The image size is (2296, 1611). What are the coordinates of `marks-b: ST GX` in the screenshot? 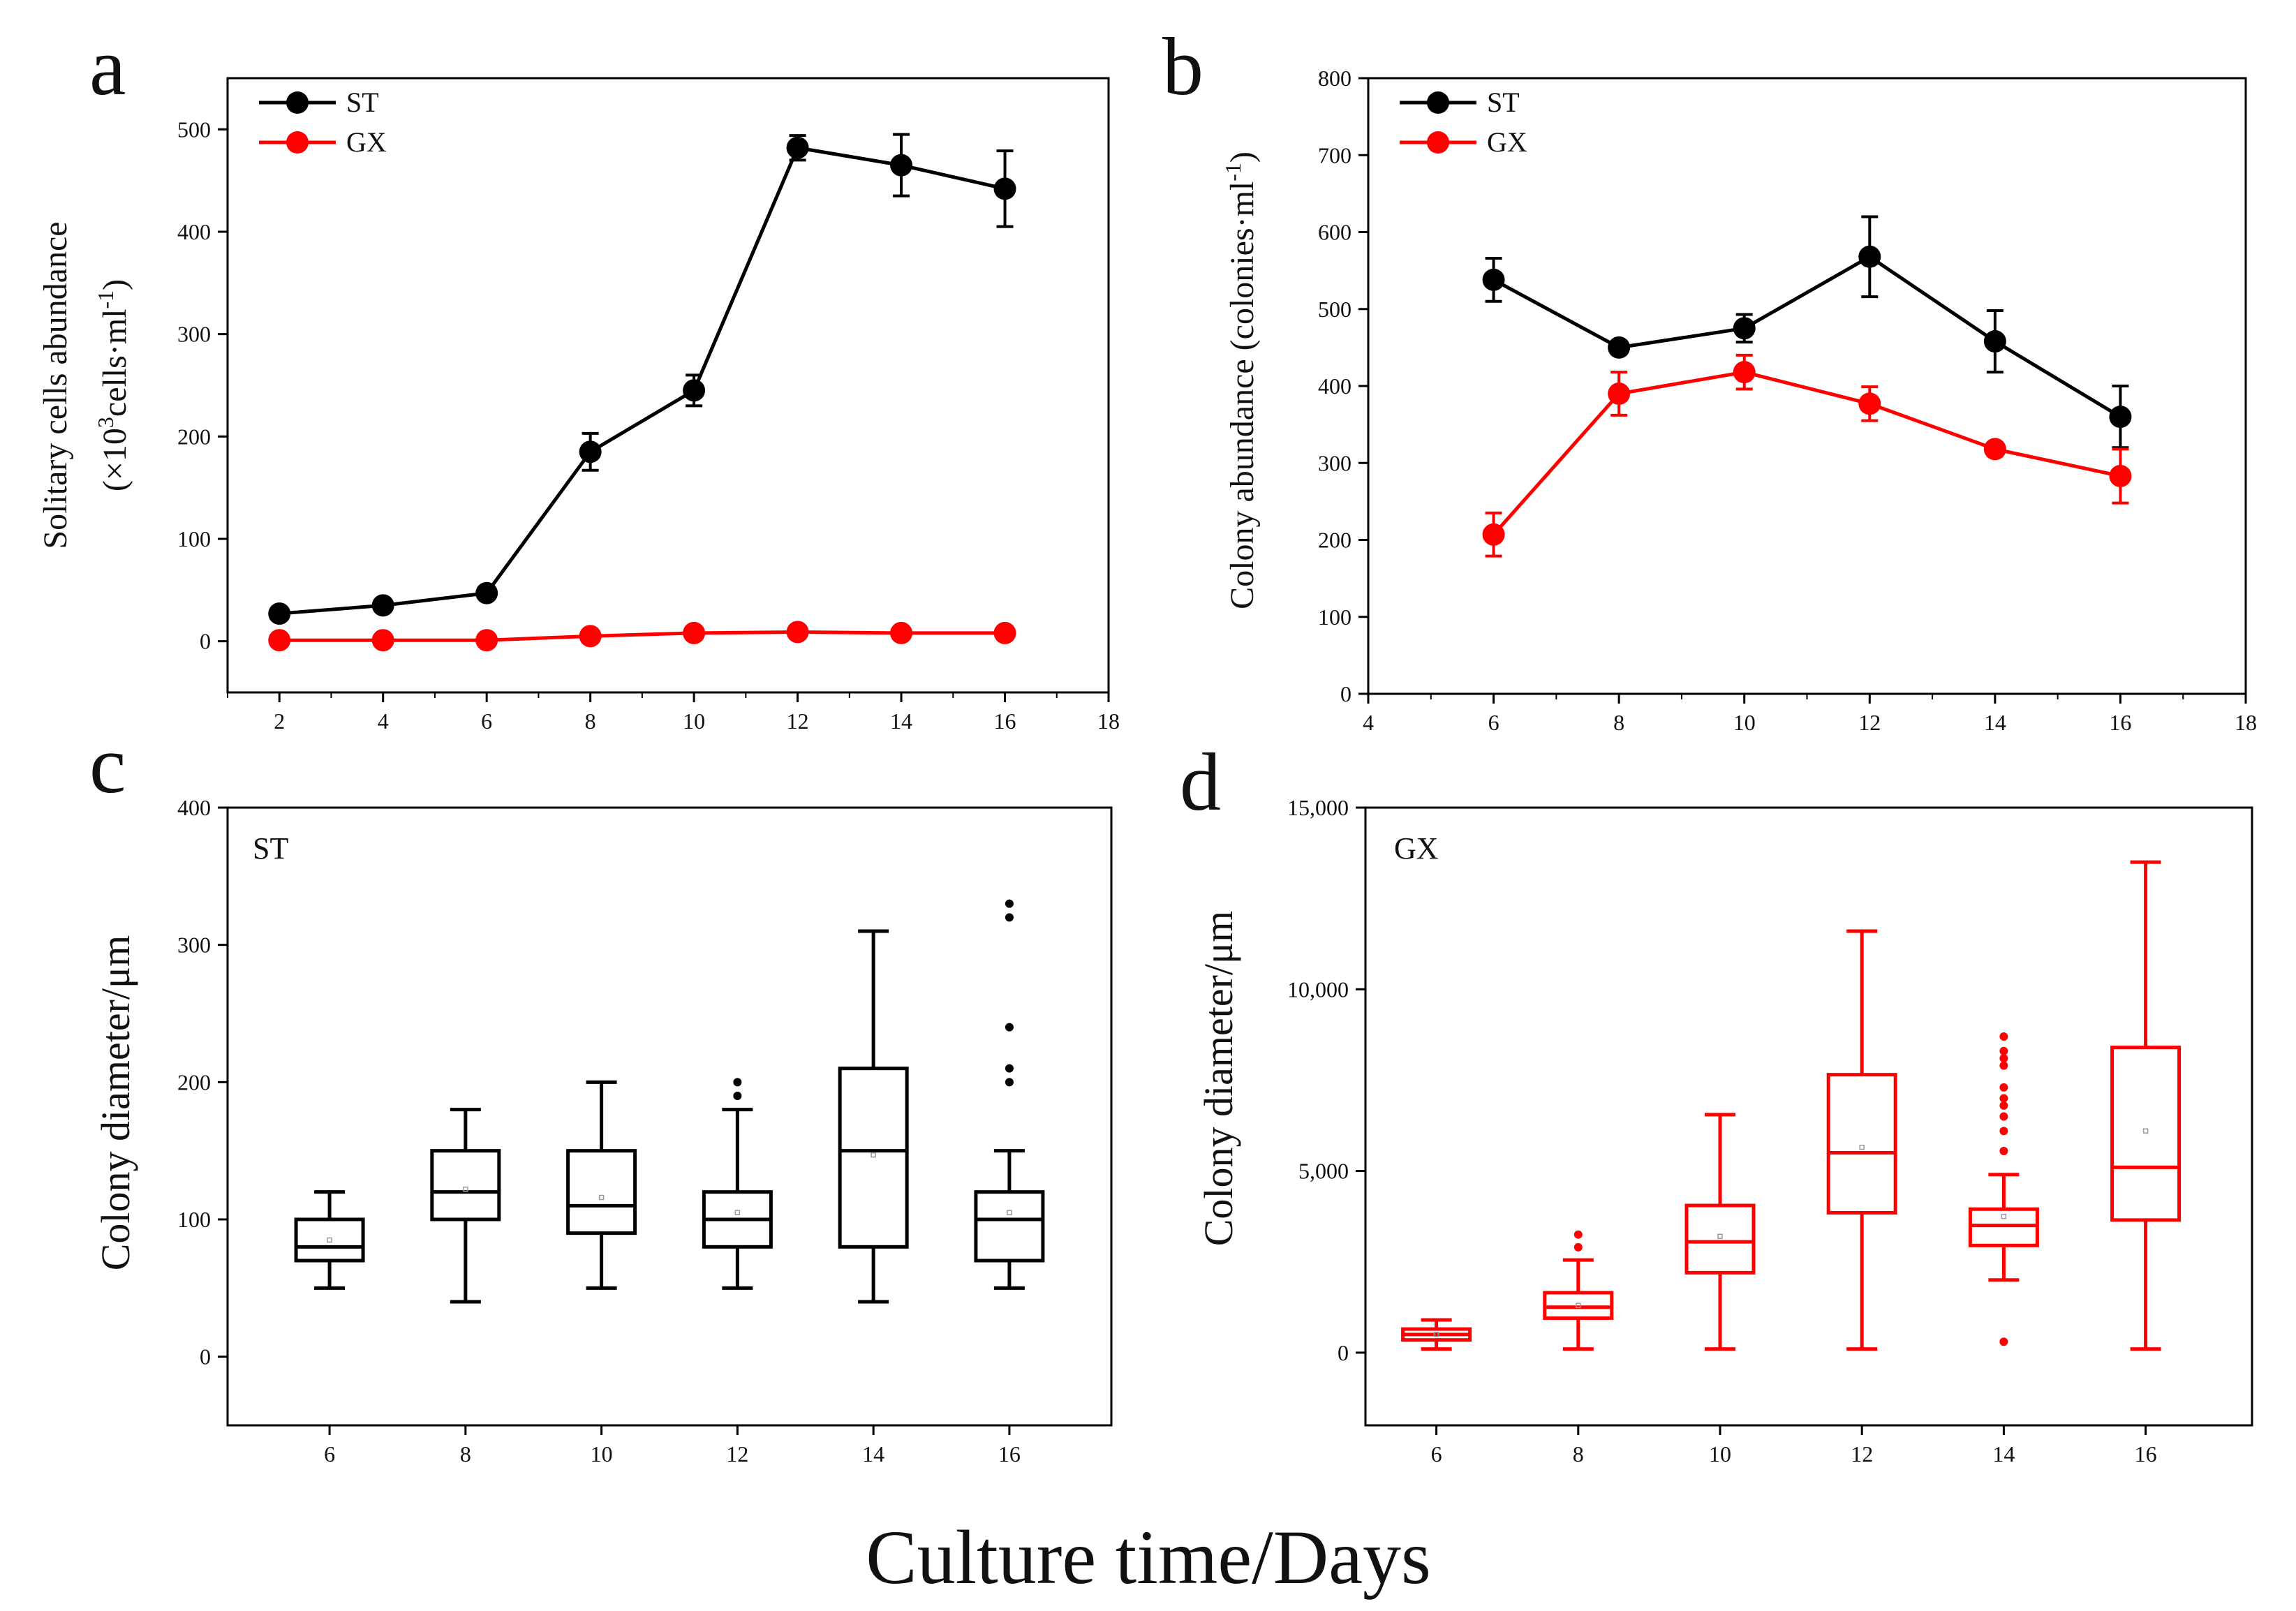 It's located at (1792, 393).